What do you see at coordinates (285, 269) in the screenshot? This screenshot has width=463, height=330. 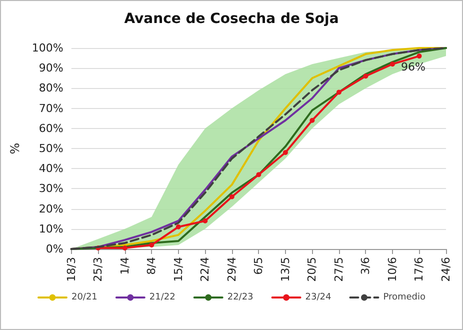 I see `x-tick-label: 13/5` at bounding box center [285, 269].